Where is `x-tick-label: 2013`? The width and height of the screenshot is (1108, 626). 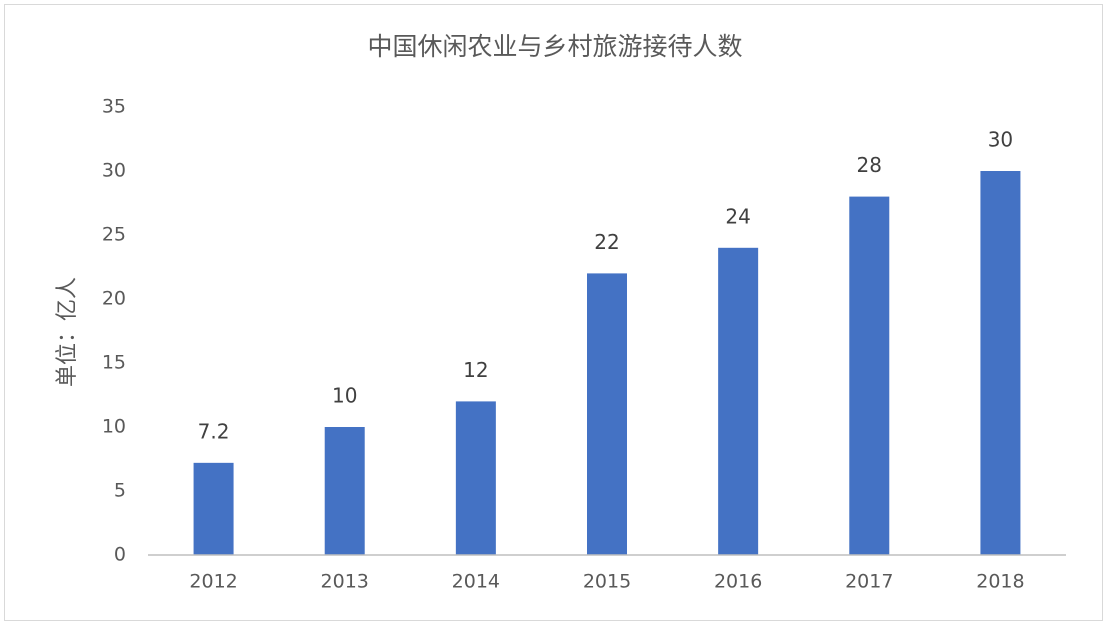
x-tick-label: 2013 is located at coordinates (345, 582).